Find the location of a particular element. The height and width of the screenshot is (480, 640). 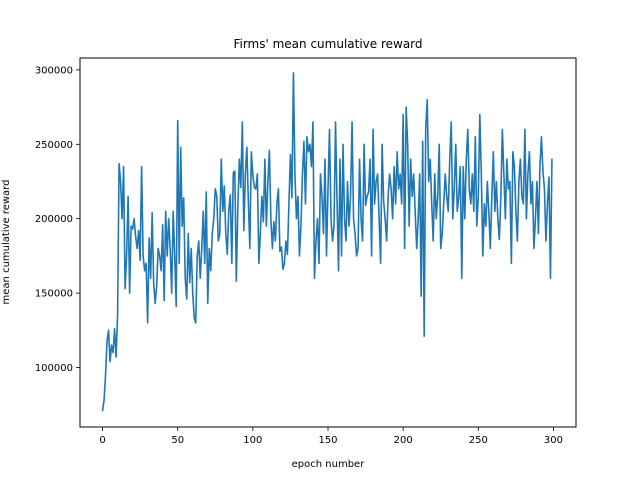

chart-title: Firms' mean cumulative reward is located at coordinates (327, 44).